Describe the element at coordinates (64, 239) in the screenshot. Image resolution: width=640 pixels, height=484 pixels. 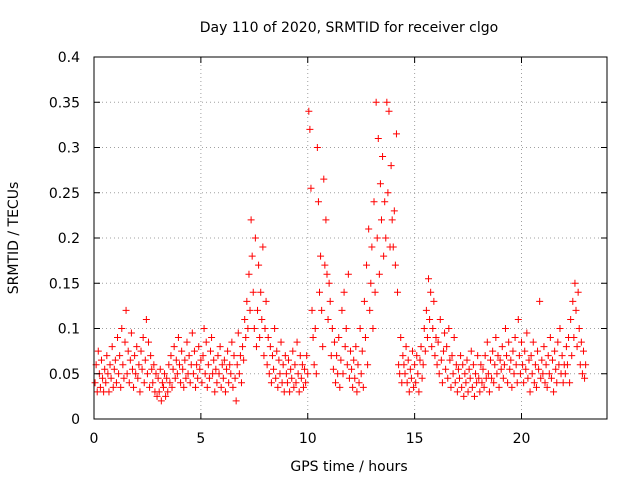
I see `y-axis-tick-labels: 0 0.05 0.1 0.15 0.2 0.25 0.3 0.35 0.4` at that location.